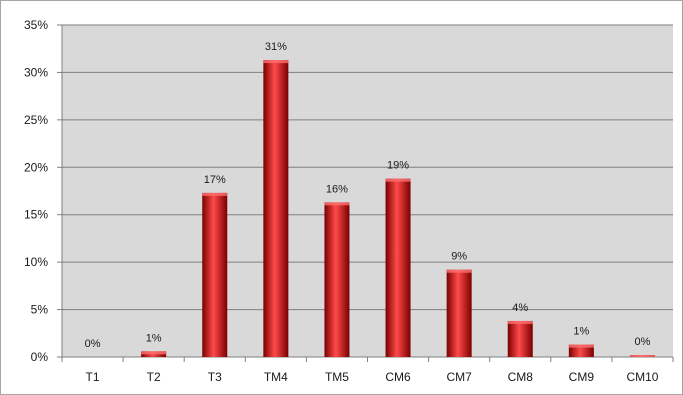 Image resolution: width=683 pixels, height=395 pixels. What do you see at coordinates (40, 310) in the screenshot?
I see `y-tick-label: 5%` at bounding box center [40, 310].